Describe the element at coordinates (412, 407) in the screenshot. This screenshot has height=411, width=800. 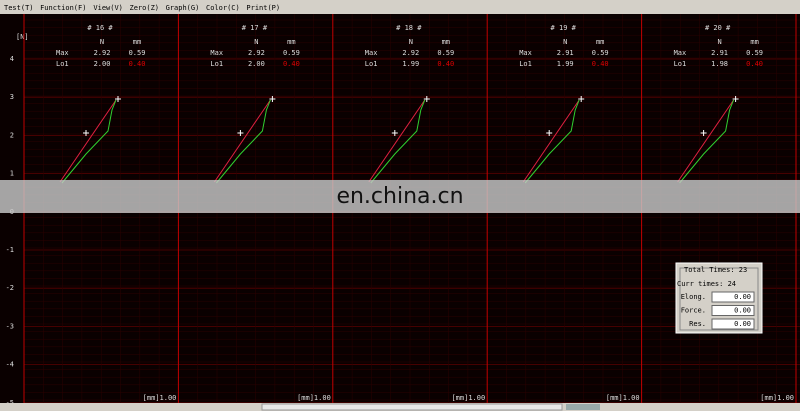
I see `scroll-thumb` at that location.